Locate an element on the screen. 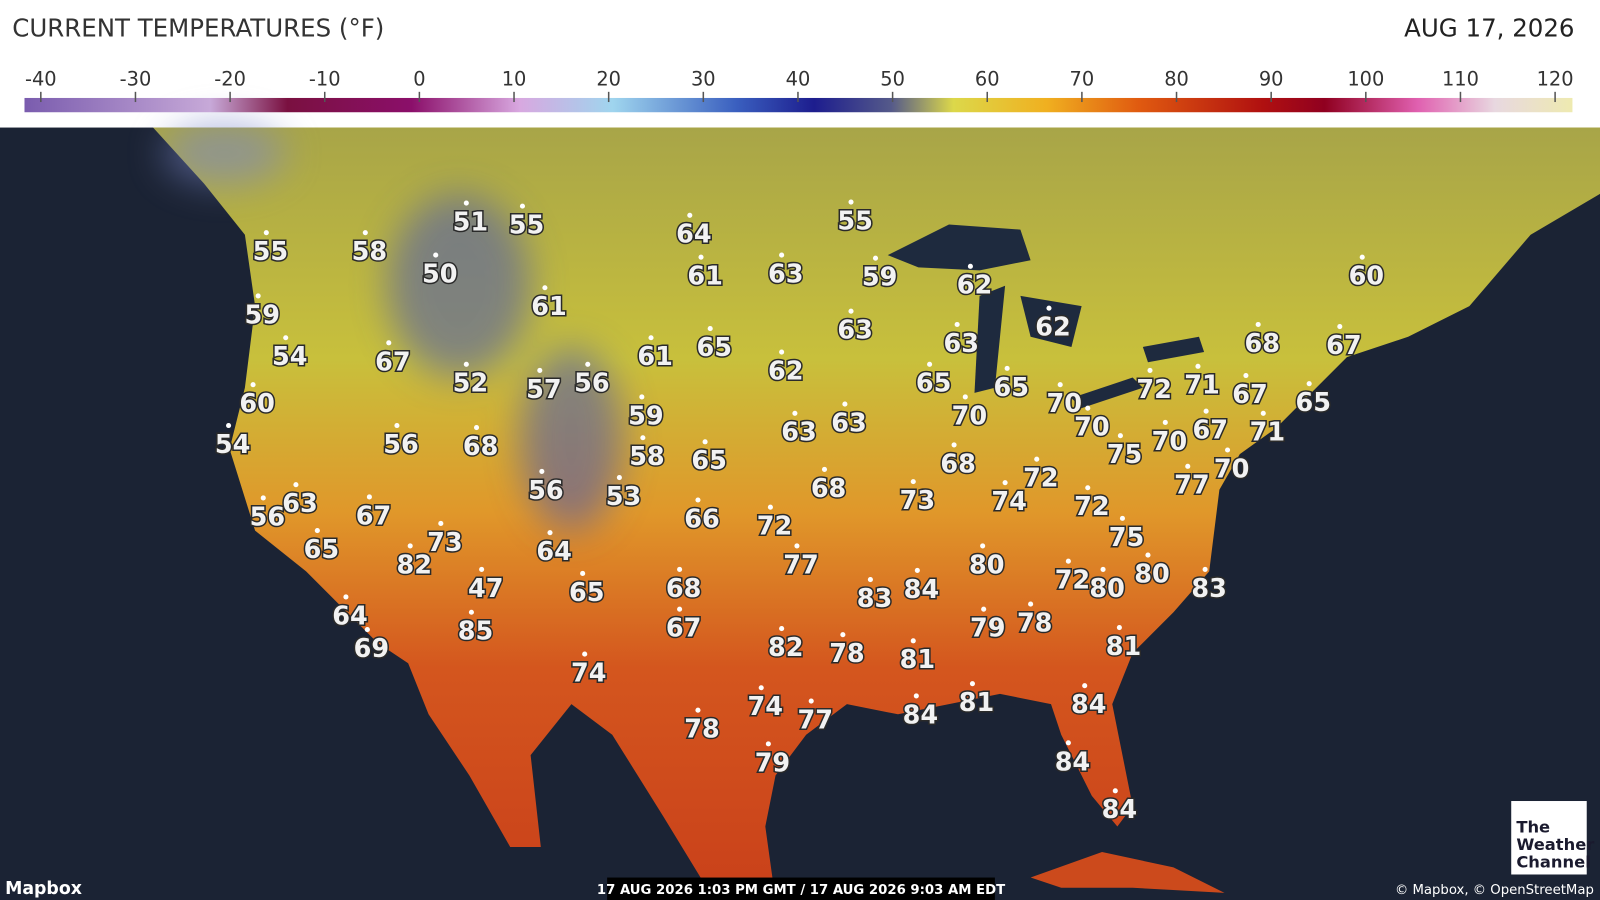 The width and height of the screenshot is (1600, 900). scale-tick-label: 120 is located at coordinates (1555, 79).